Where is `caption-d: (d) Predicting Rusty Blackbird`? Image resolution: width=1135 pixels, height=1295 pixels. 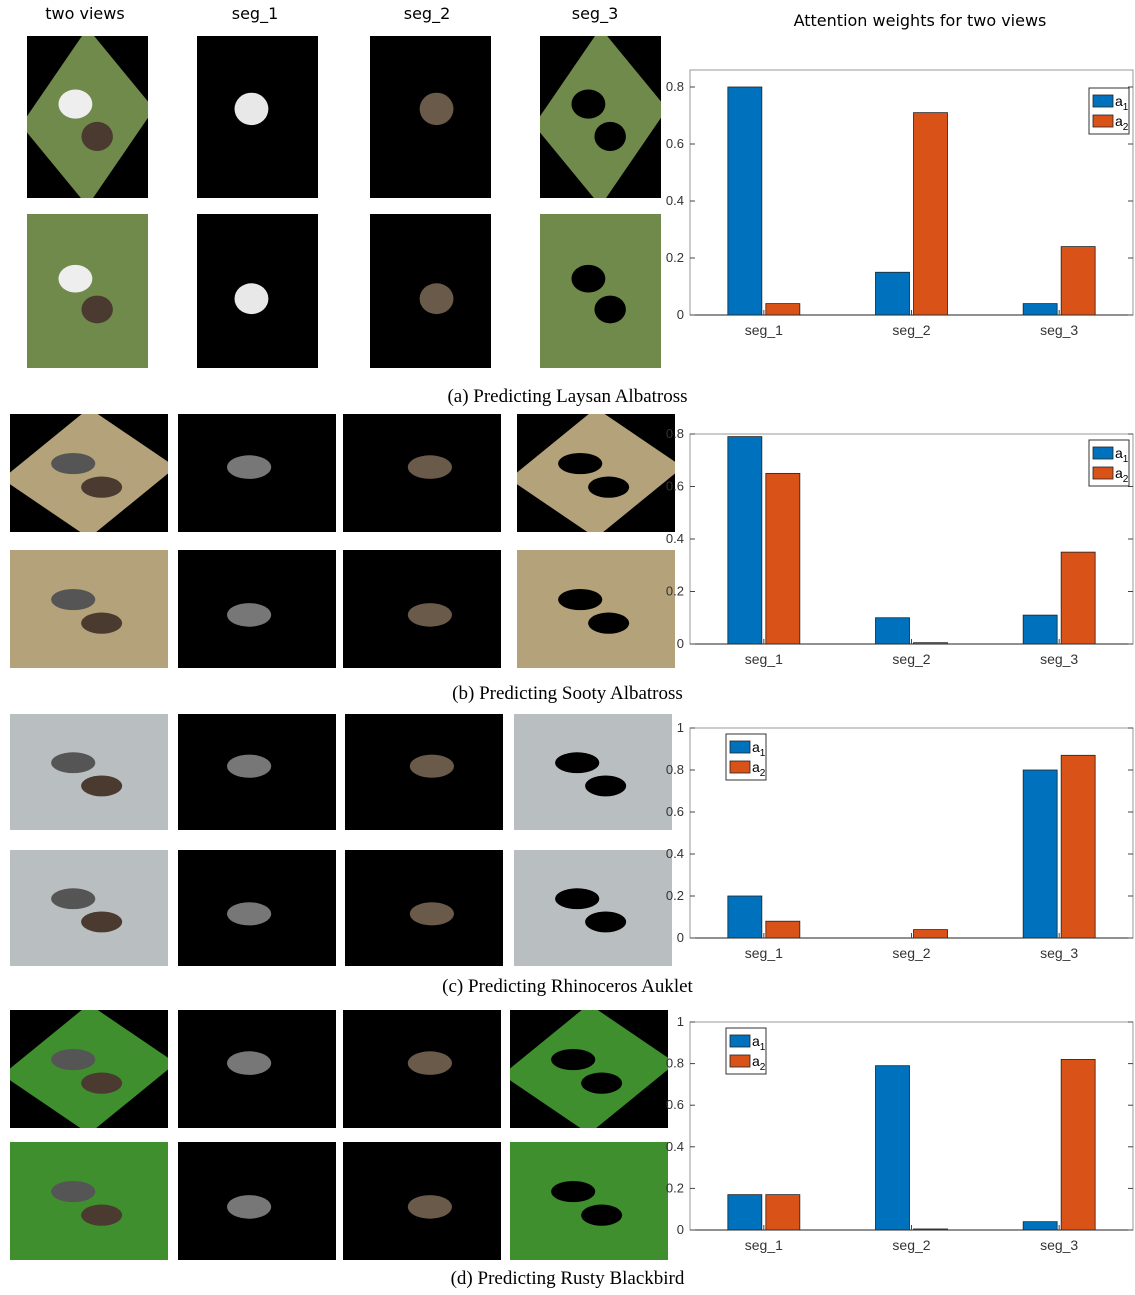
caption-d: (d) Predicting Rusty Blackbird is located at coordinates (567, 1278).